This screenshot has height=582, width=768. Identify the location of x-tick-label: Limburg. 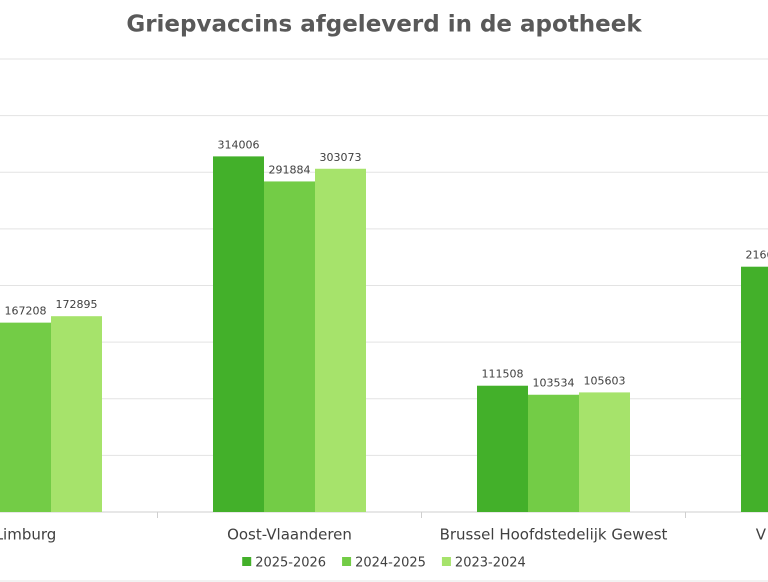
(28, 535).